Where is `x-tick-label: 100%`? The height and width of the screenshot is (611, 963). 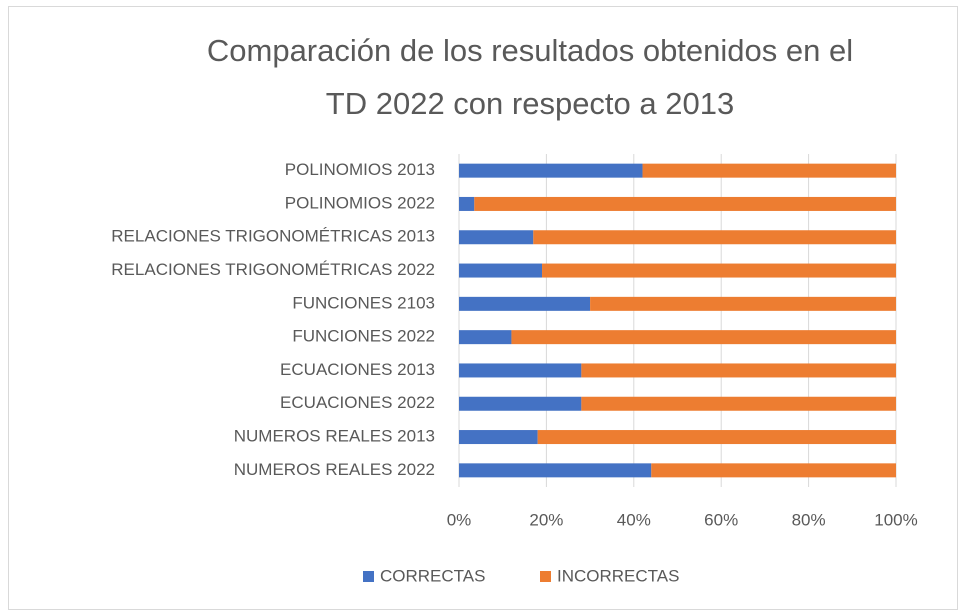 x-tick-label: 100% is located at coordinates (895, 519).